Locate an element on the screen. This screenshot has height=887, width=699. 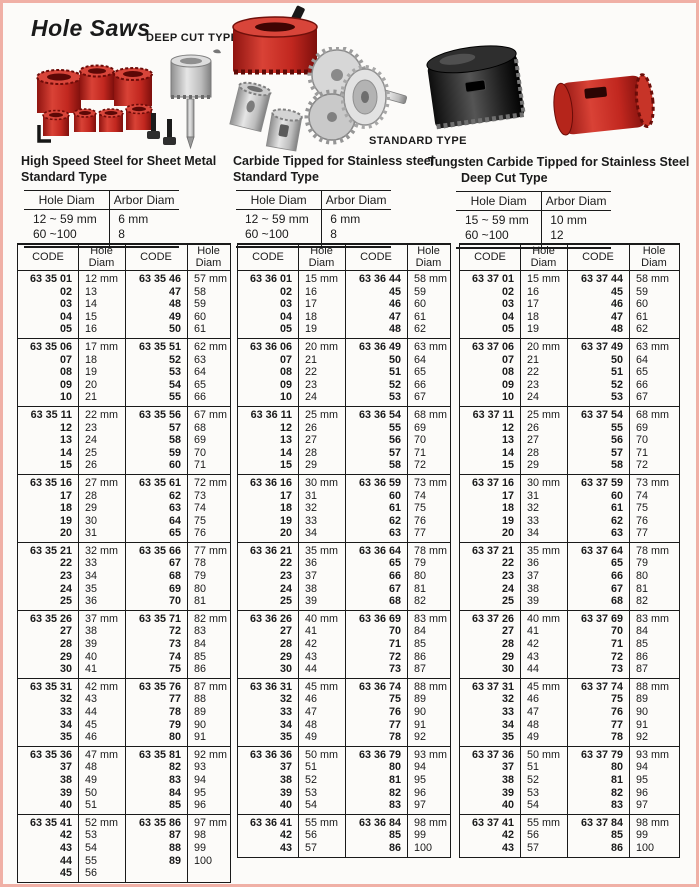
code-cell: 32 is located at coordinates (65, 699).